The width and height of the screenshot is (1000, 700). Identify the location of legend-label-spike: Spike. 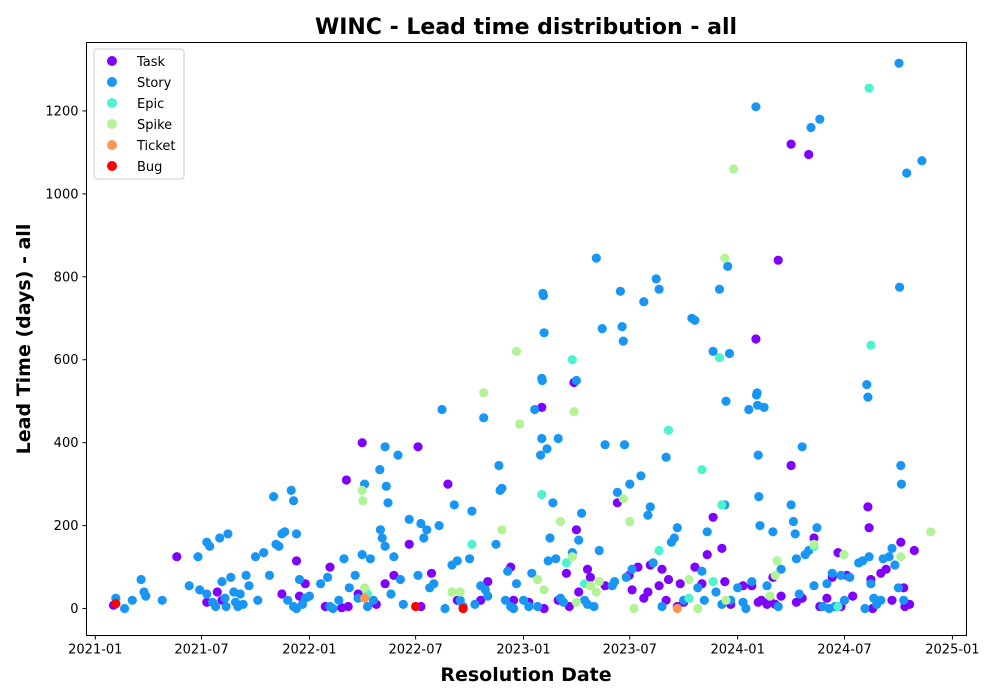
(154, 125).